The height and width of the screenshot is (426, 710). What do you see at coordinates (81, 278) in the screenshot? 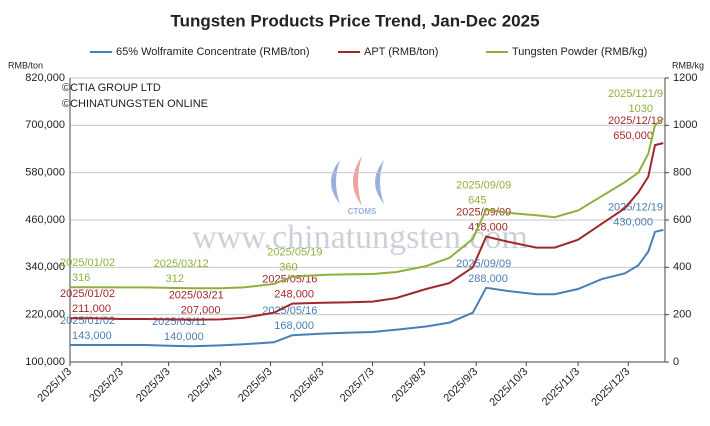
I see `annotation-value: 316` at bounding box center [81, 278].